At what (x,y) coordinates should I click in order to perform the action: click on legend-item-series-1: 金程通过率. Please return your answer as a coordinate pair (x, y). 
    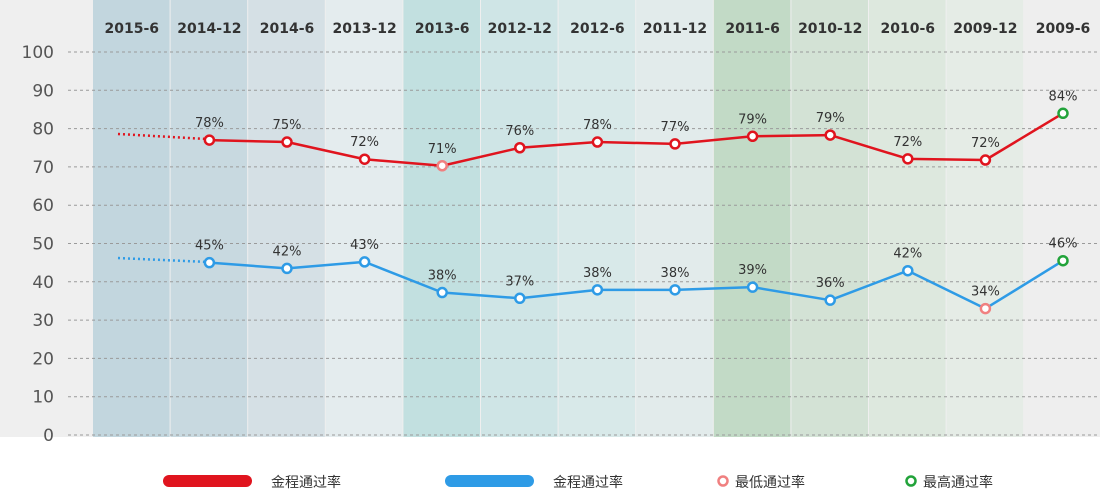
    Looking at the image, I should click on (252, 482).